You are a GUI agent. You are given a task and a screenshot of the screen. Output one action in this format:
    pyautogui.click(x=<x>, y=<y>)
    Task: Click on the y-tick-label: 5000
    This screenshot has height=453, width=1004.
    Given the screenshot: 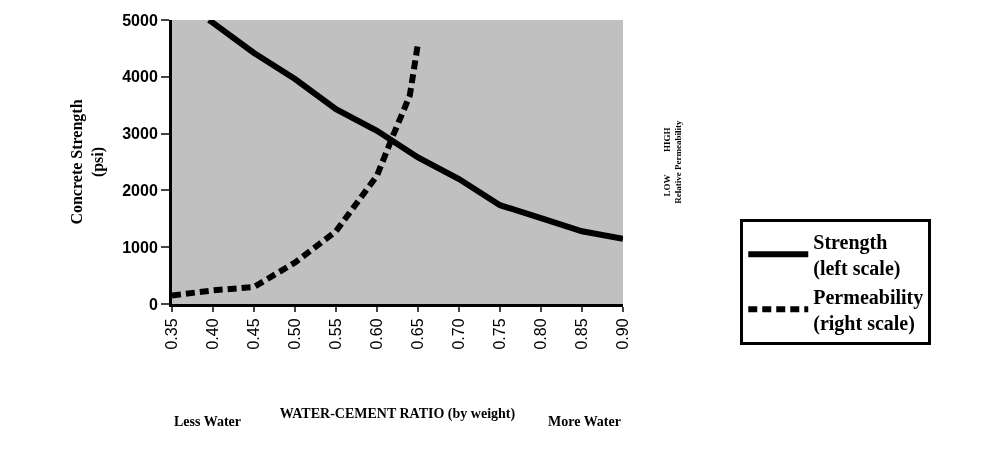 What is the action you would take?
    pyautogui.click(x=140, y=20)
    